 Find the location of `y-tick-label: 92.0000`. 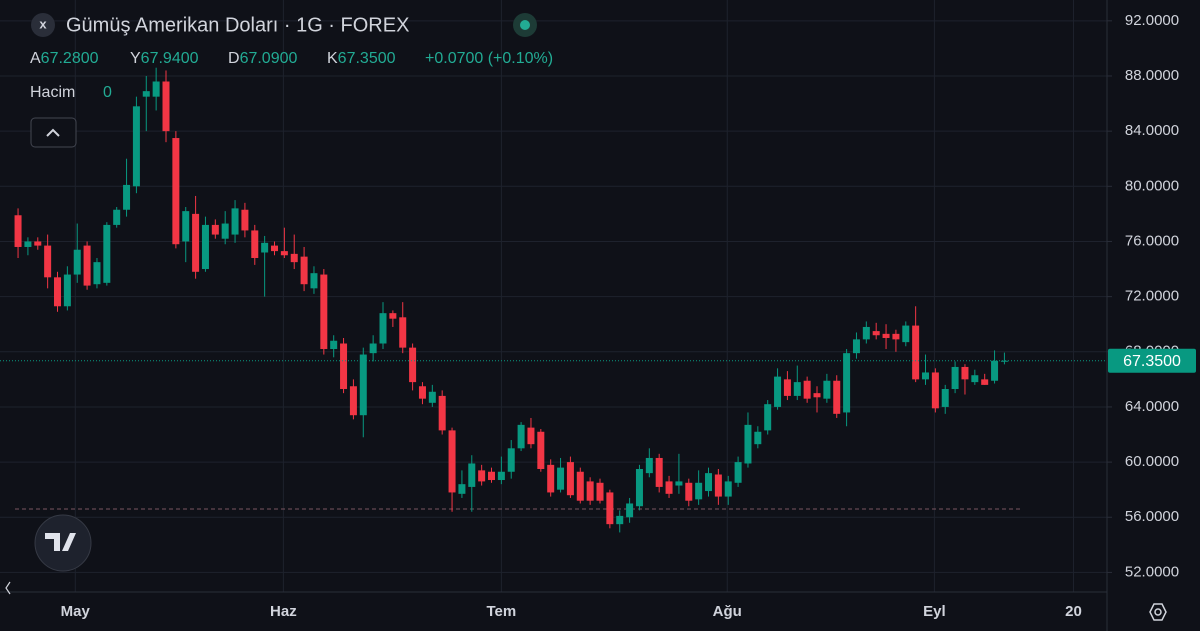

y-tick-label: 92.0000 is located at coordinates (1152, 20).